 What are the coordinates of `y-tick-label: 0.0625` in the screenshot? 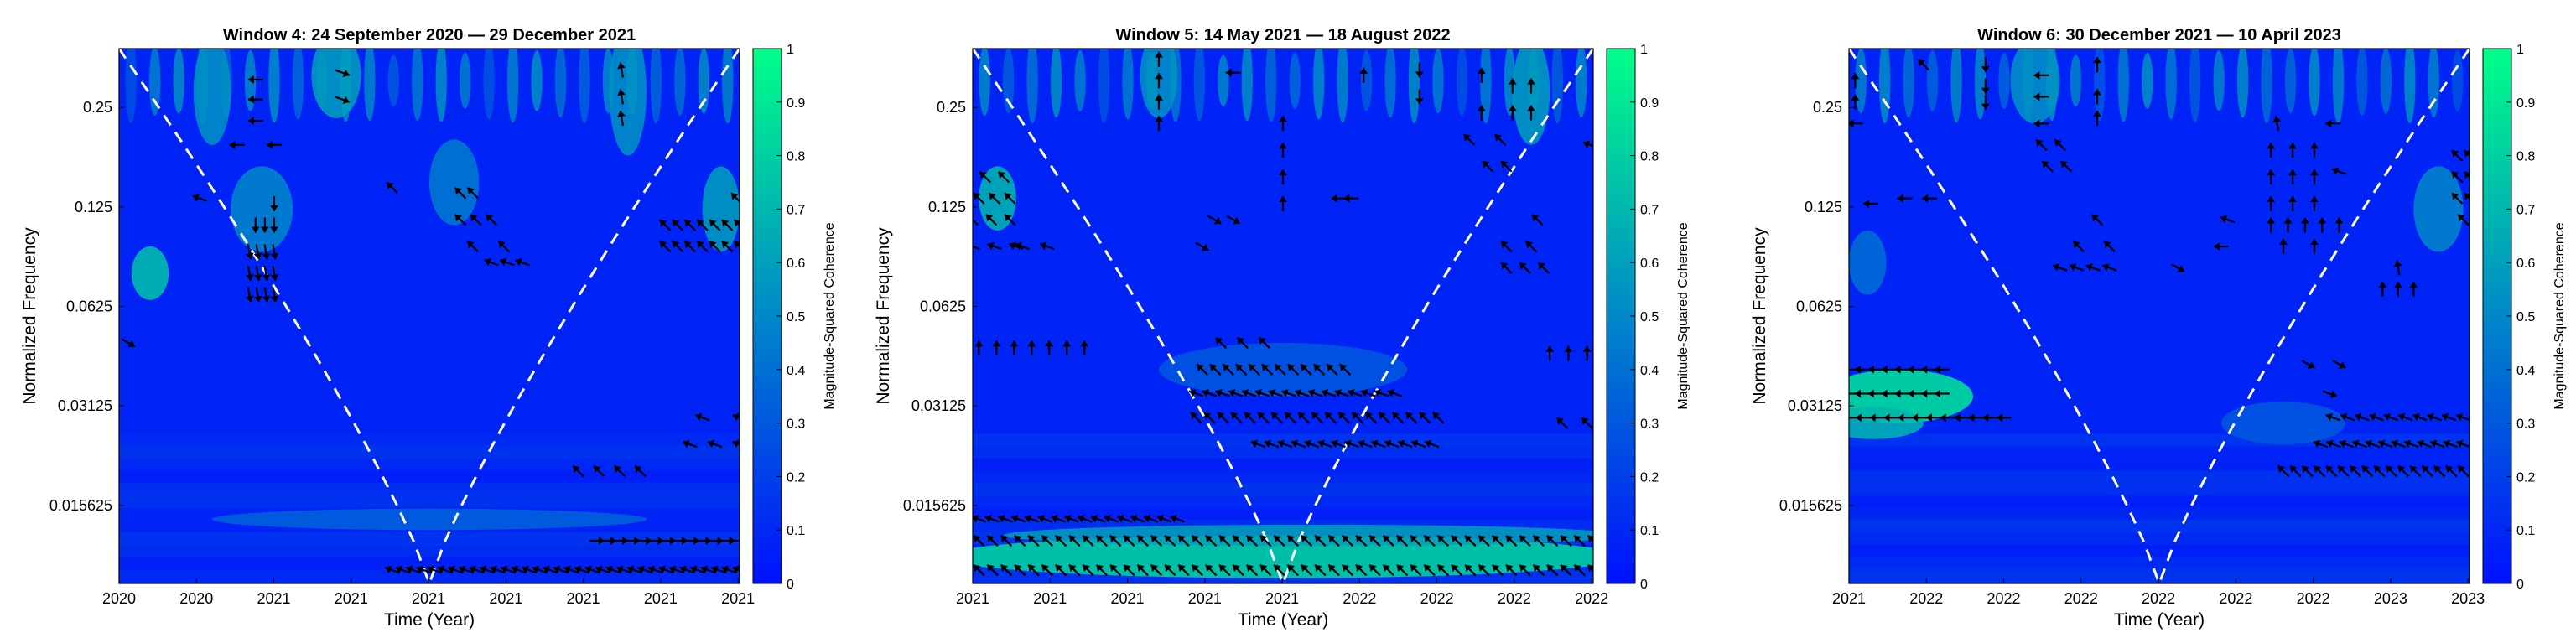 It's located at (89, 306).